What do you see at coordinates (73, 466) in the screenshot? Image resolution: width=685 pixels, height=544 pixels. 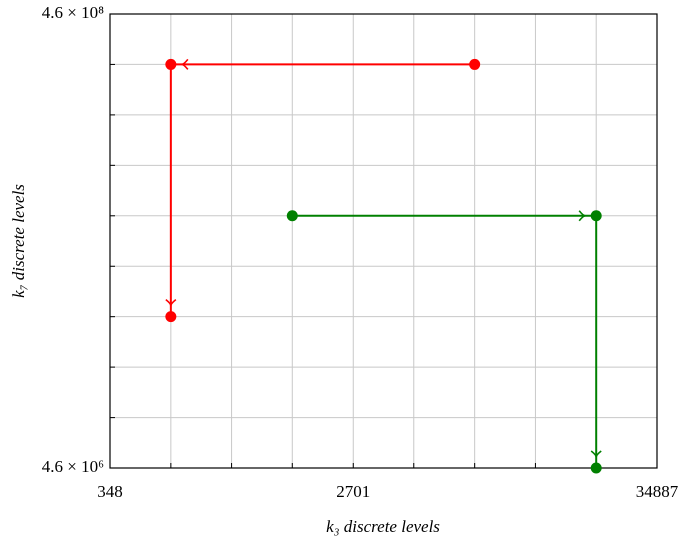 I see `y-tick-label: 4.6 × 10⁶` at bounding box center [73, 466].